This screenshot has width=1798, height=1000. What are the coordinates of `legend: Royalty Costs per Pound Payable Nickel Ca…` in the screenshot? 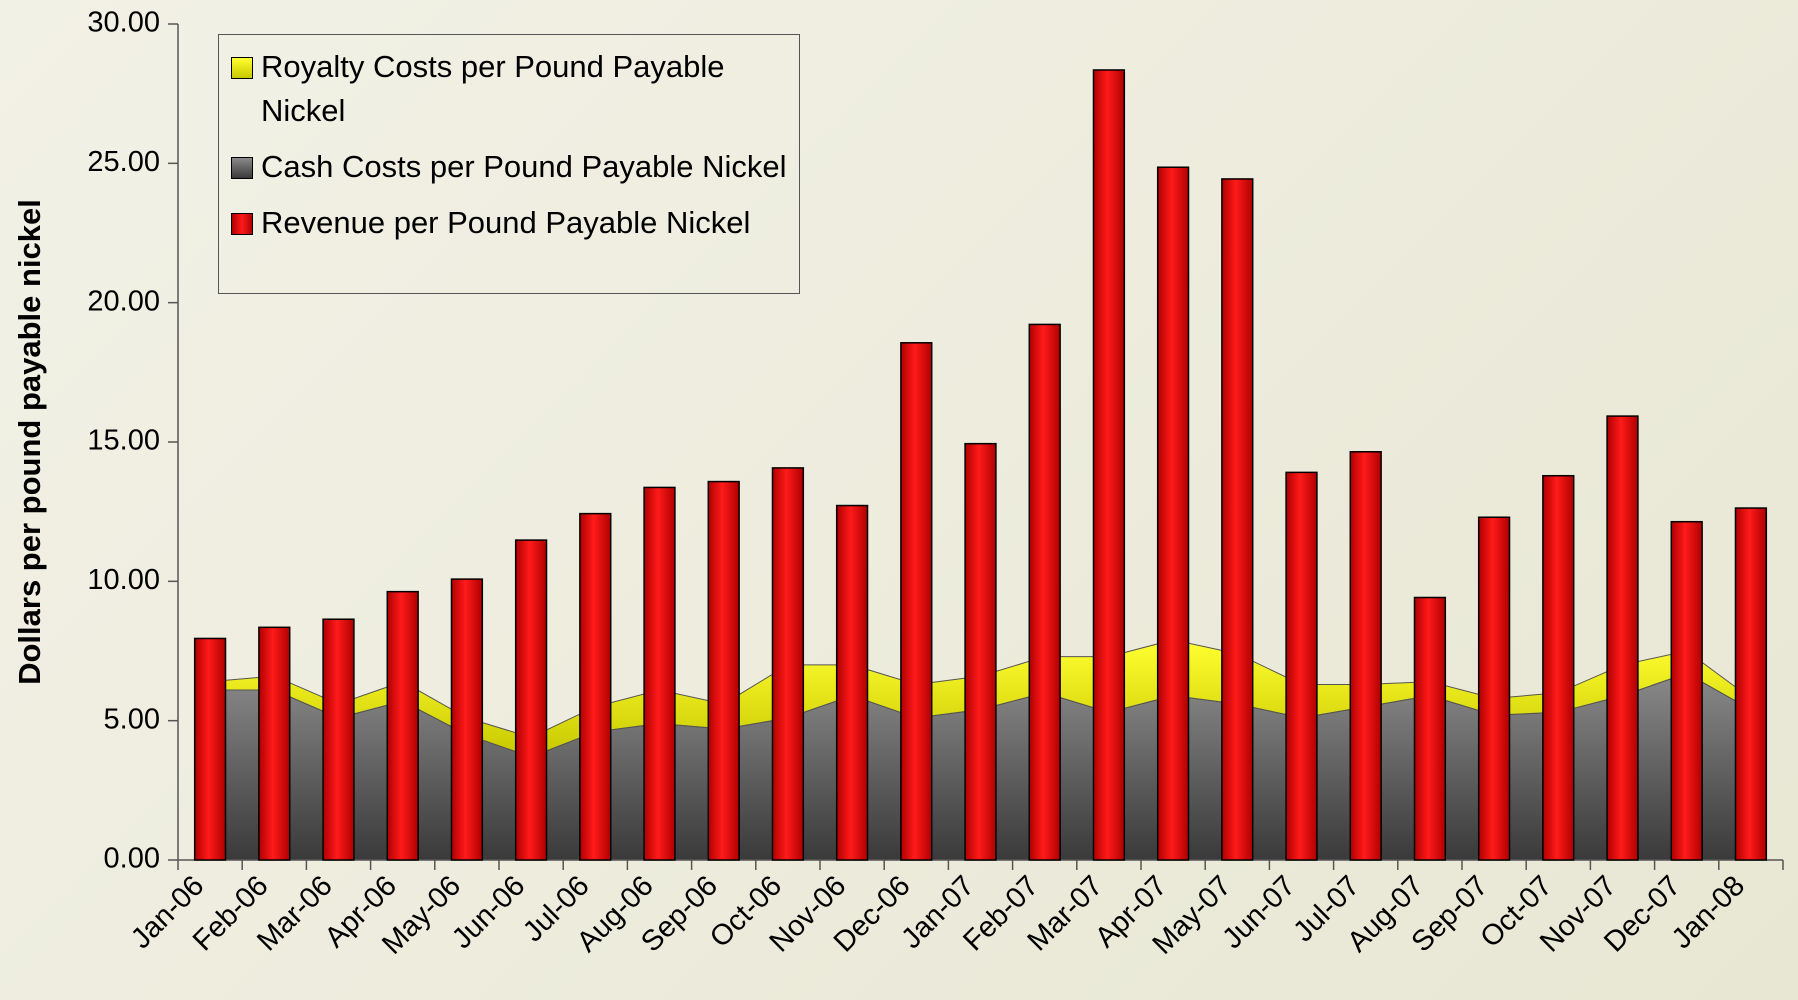 It's located at (509, 164).